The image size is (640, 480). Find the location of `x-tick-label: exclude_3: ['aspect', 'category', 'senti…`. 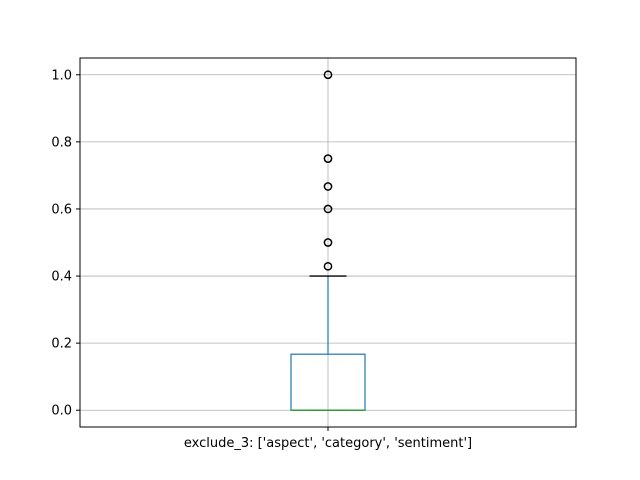

x-tick-label: exclude_3: ['aspect', 'category', 'senti… is located at coordinates (328, 443).